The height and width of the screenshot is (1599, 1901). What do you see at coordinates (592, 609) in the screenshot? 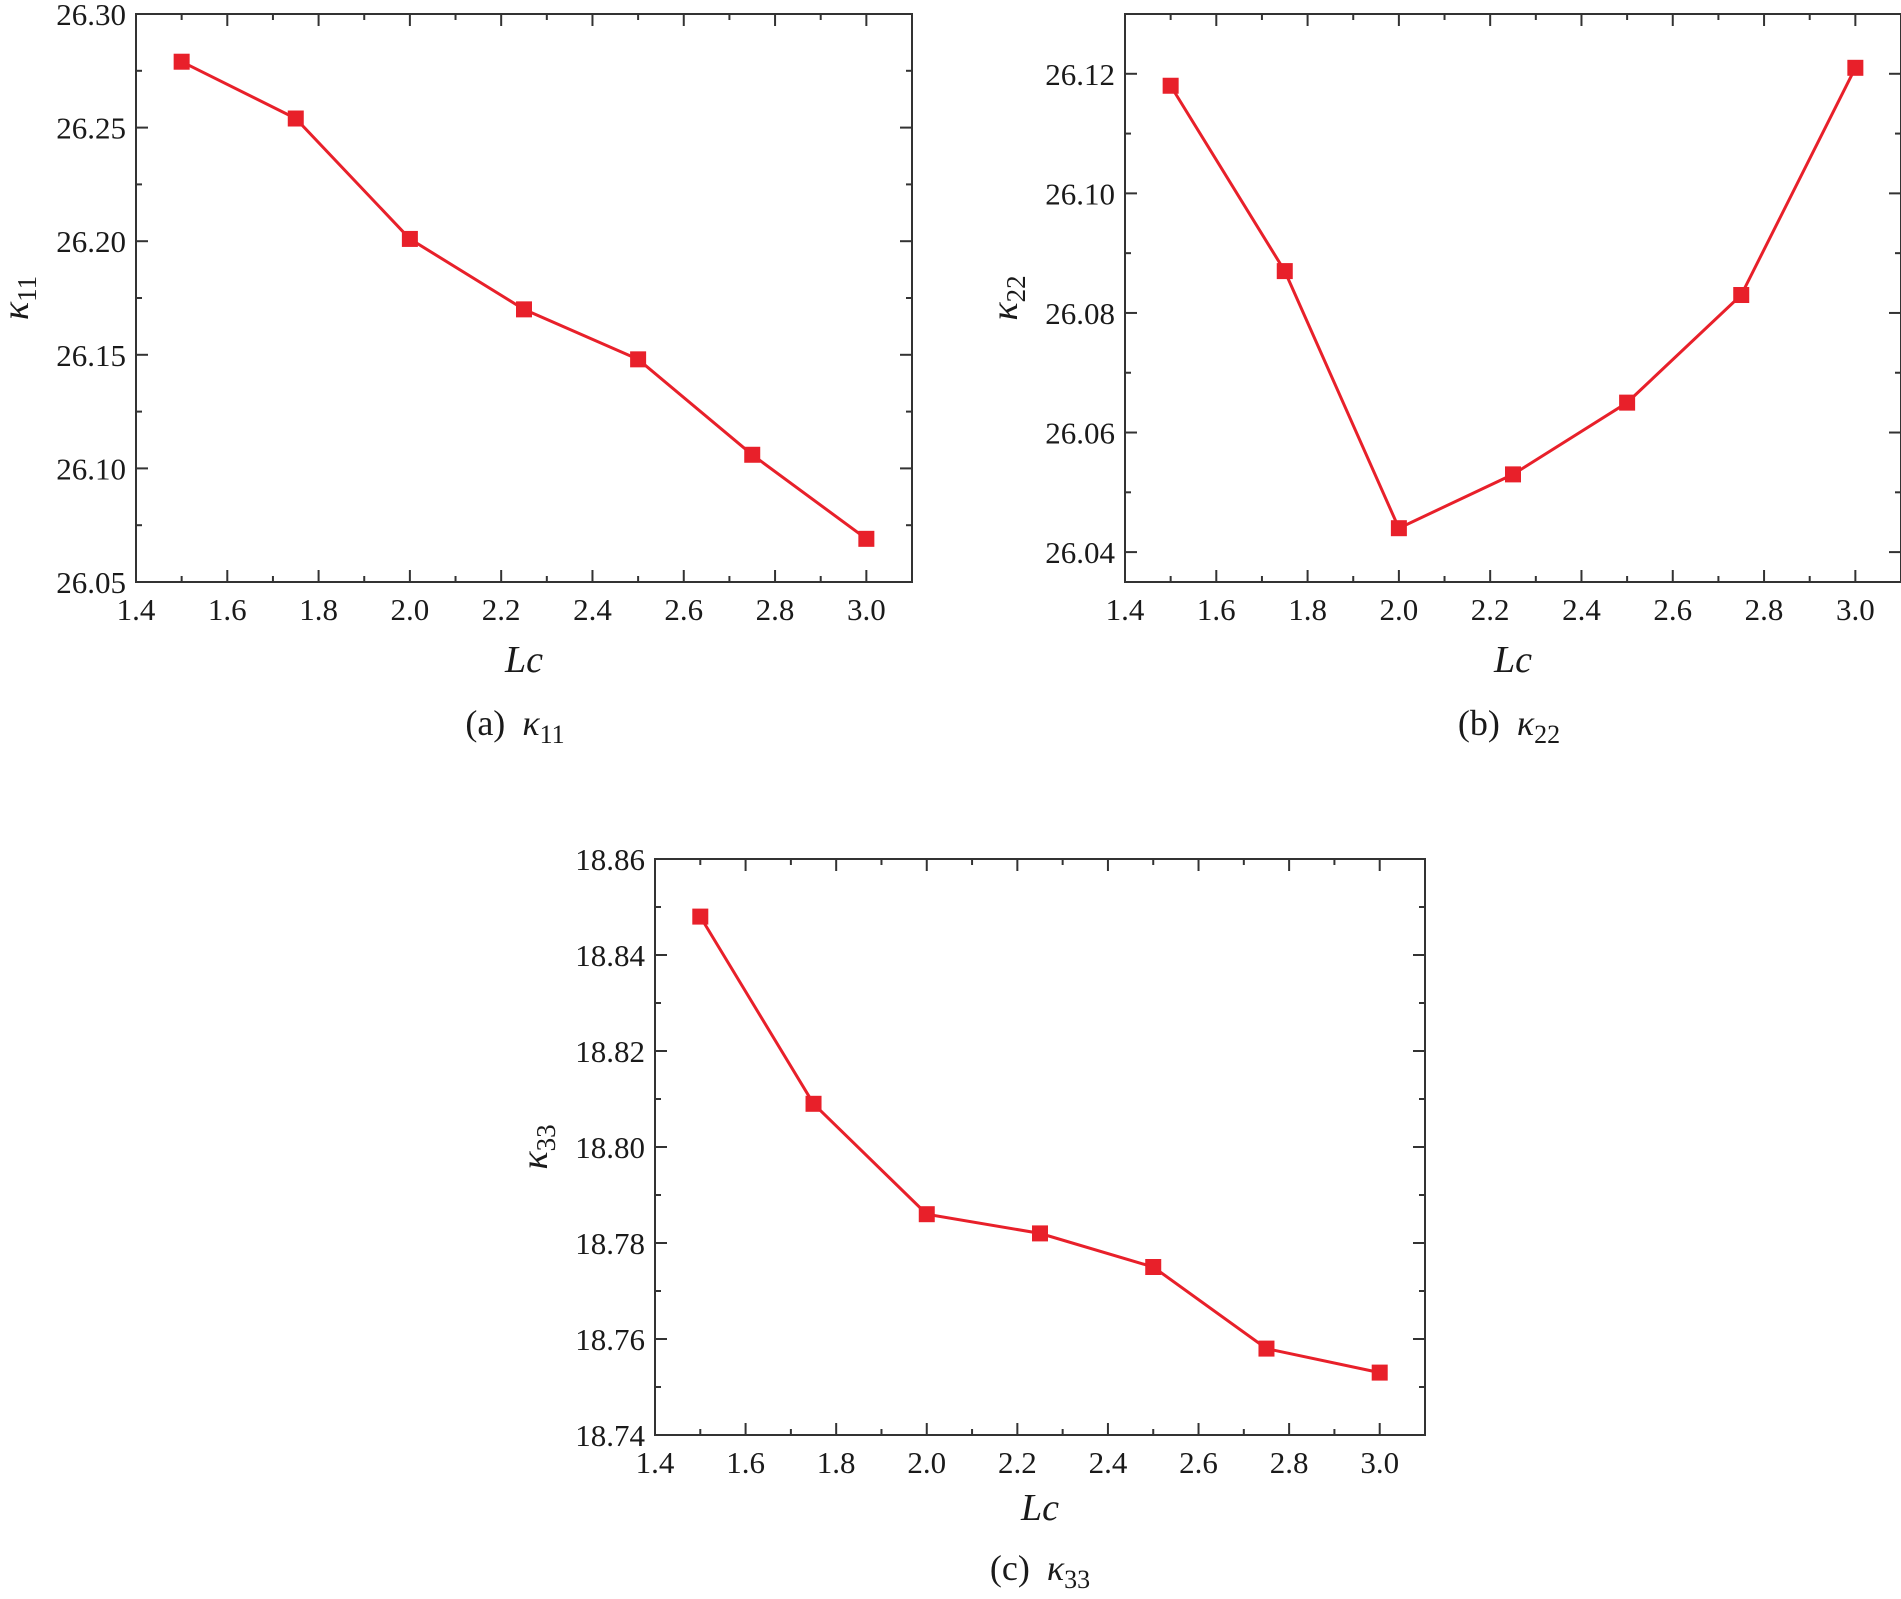
I see `panel-a-x-tick-label: 2.4` at bounding box center [592, 609].